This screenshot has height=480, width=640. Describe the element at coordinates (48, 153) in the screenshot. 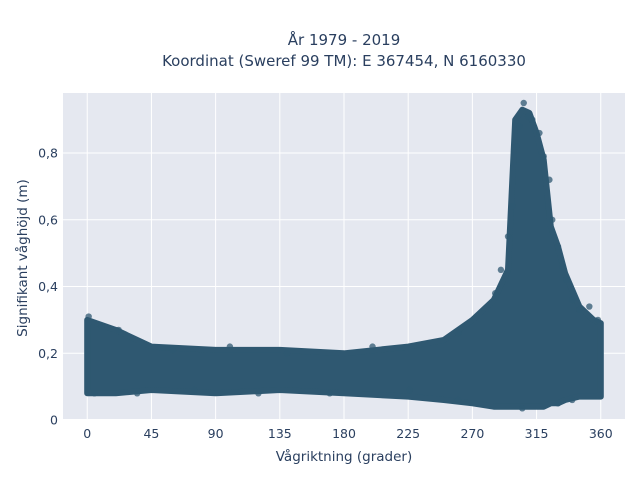

I see `y-tick-label-4: 0,8` at that location.